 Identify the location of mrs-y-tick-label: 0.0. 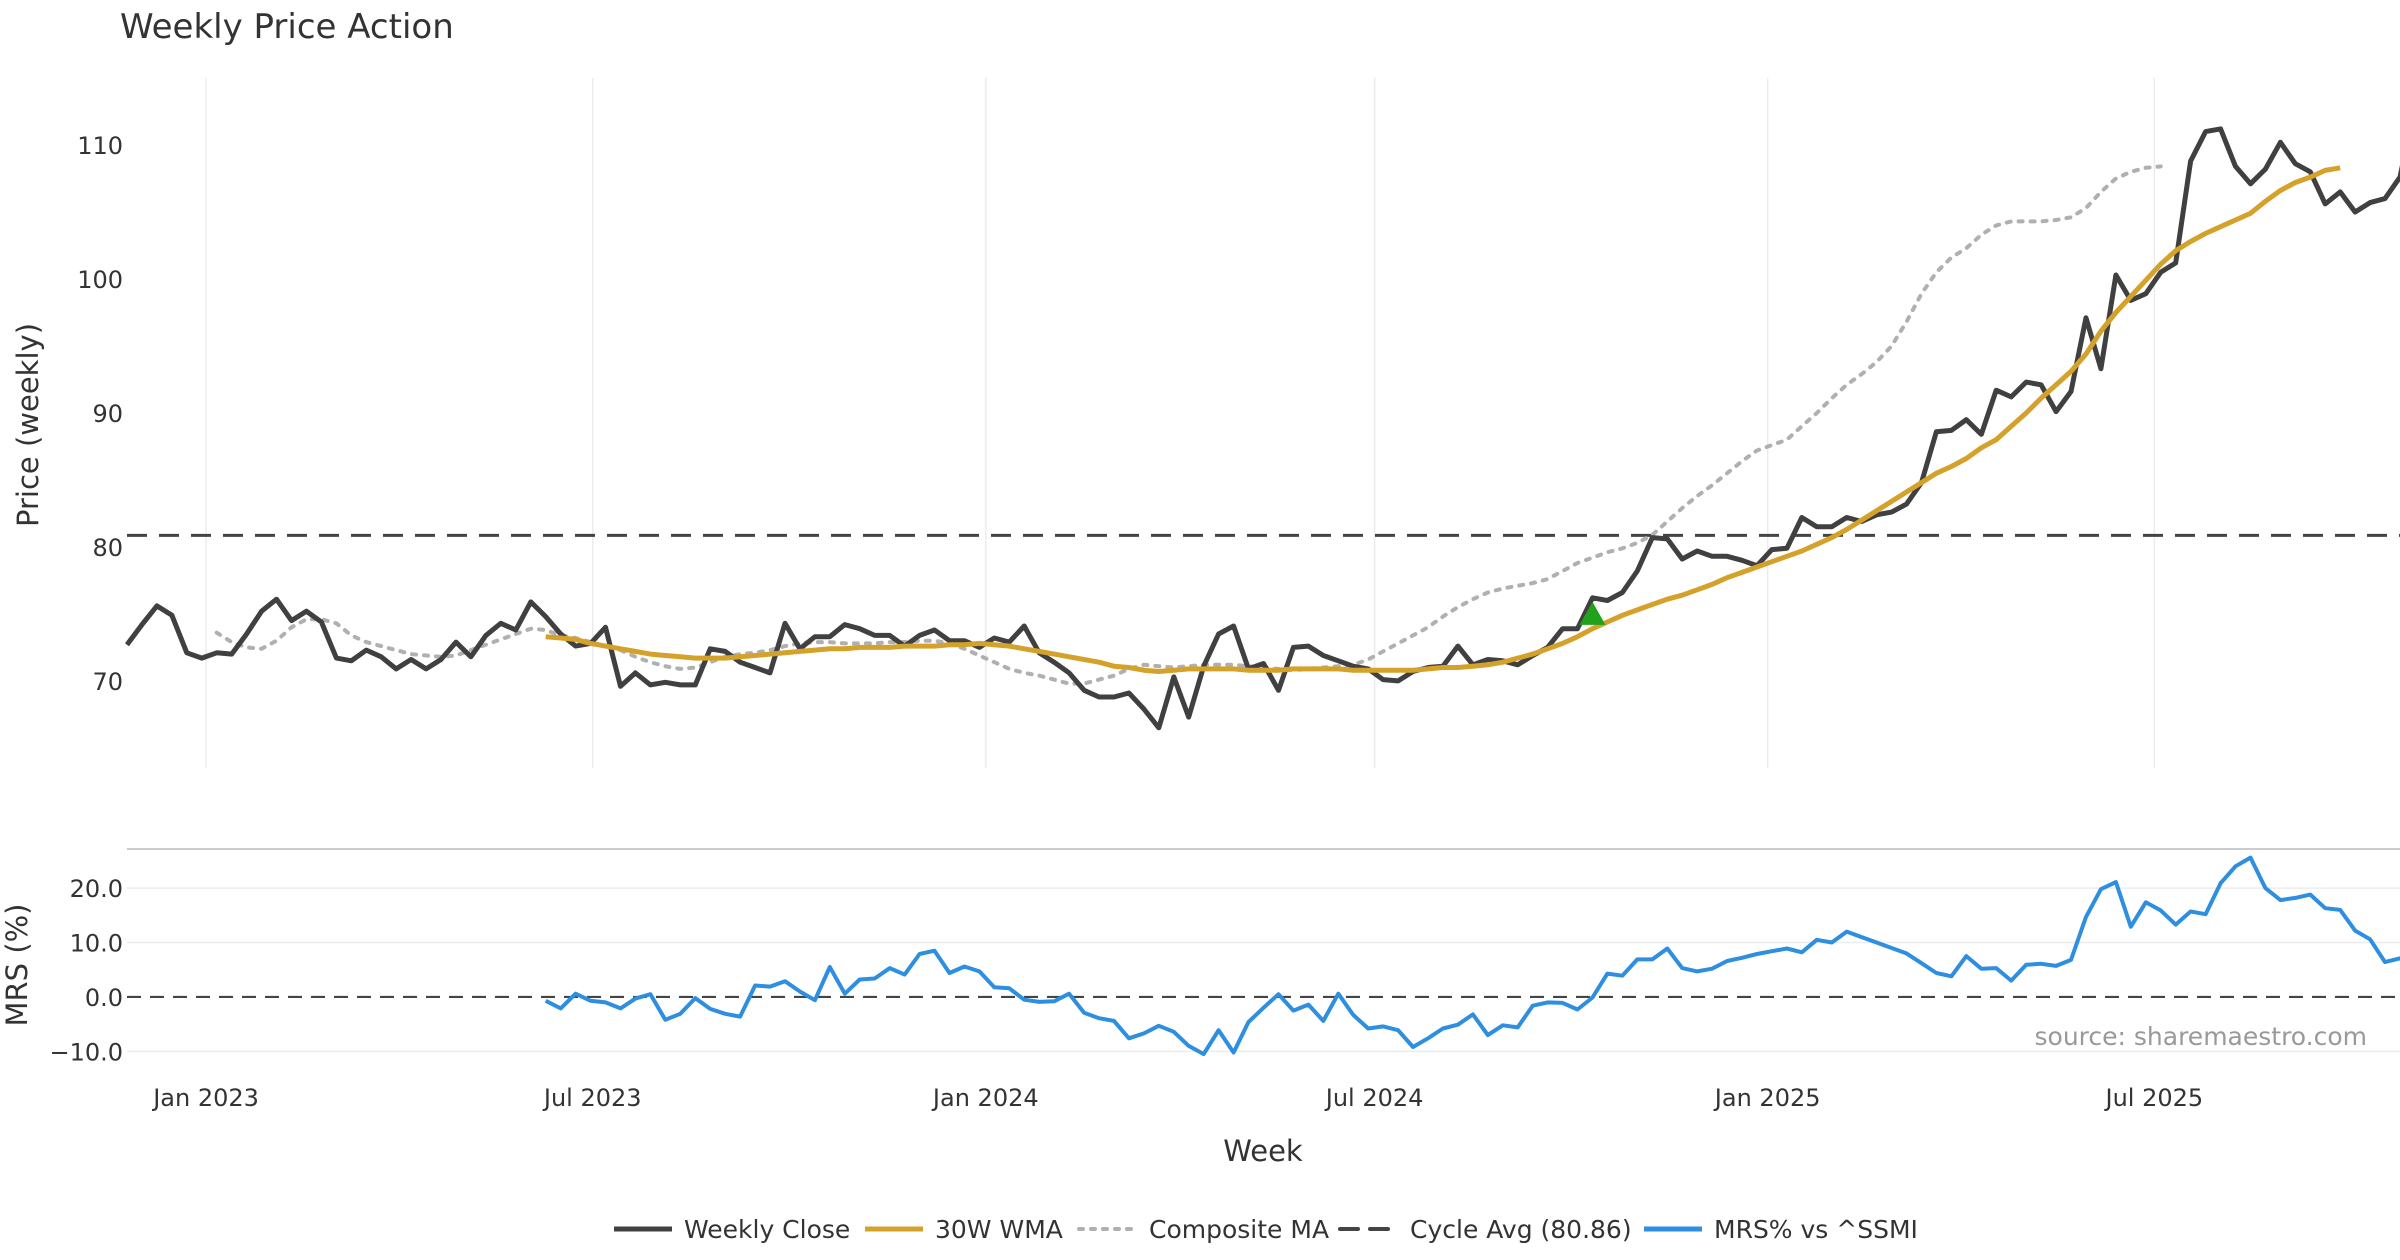
(104, 998).